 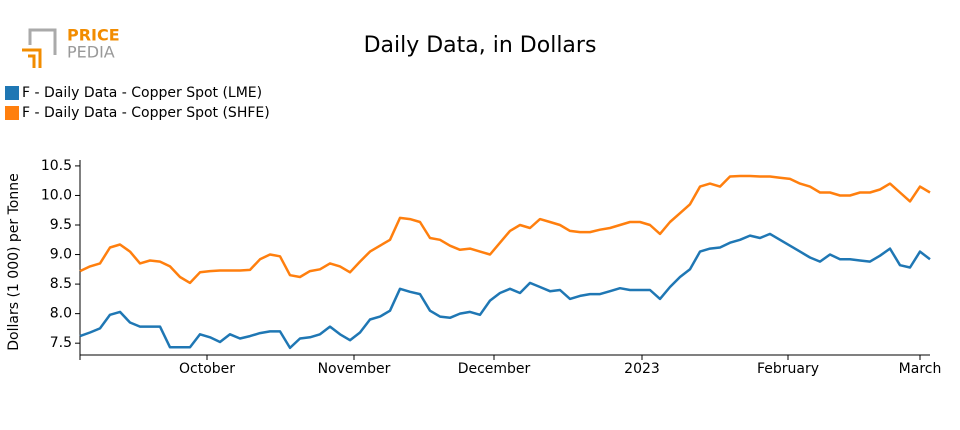 I want to click on legend-label: F - Daily Data - Copper Spot (LME), so click(x=142, y=93).